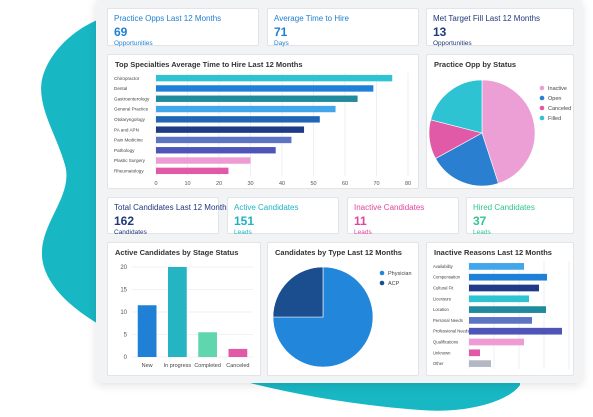 The image size is (593, 417). What do you see at coordinates (123, 291) in the screenshot?
I see `tick-label: 15` at bounding box center [123, 291].